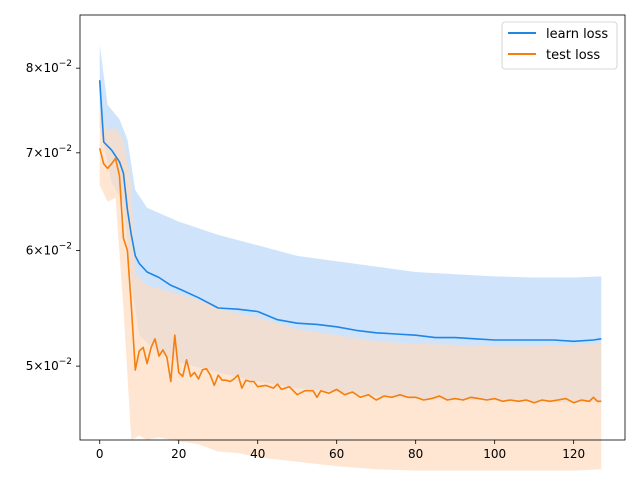 The height and width of the screenshot is (480, 640). What do you see at coordinates (415, 454) in the screenshot?
I see `x-tick-label: 80` at bounding box center [415, 454].